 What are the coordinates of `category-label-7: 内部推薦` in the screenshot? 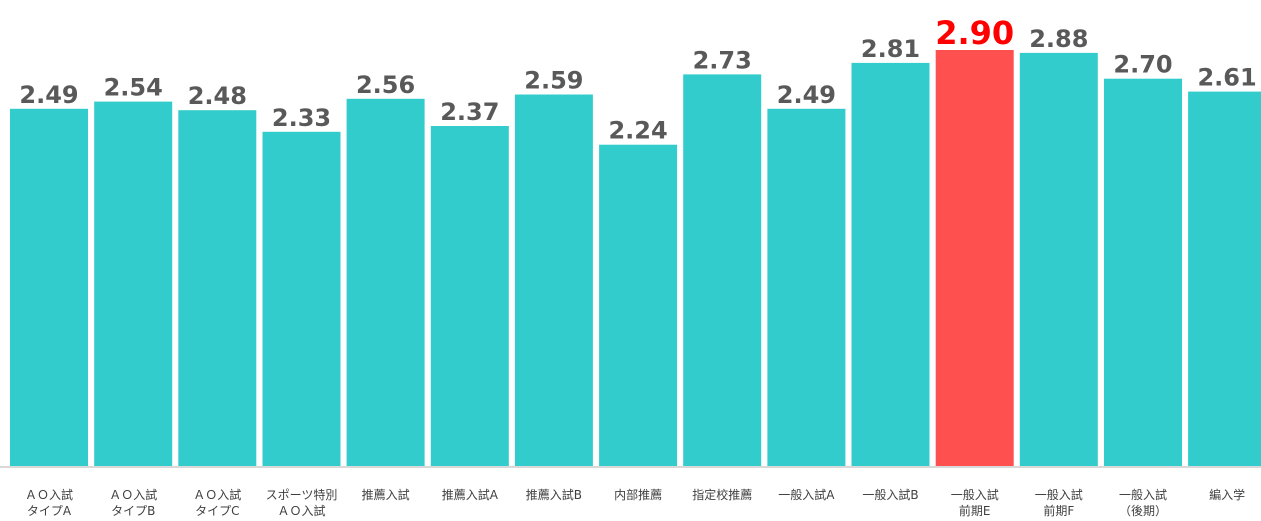 It's located at (638, 494).